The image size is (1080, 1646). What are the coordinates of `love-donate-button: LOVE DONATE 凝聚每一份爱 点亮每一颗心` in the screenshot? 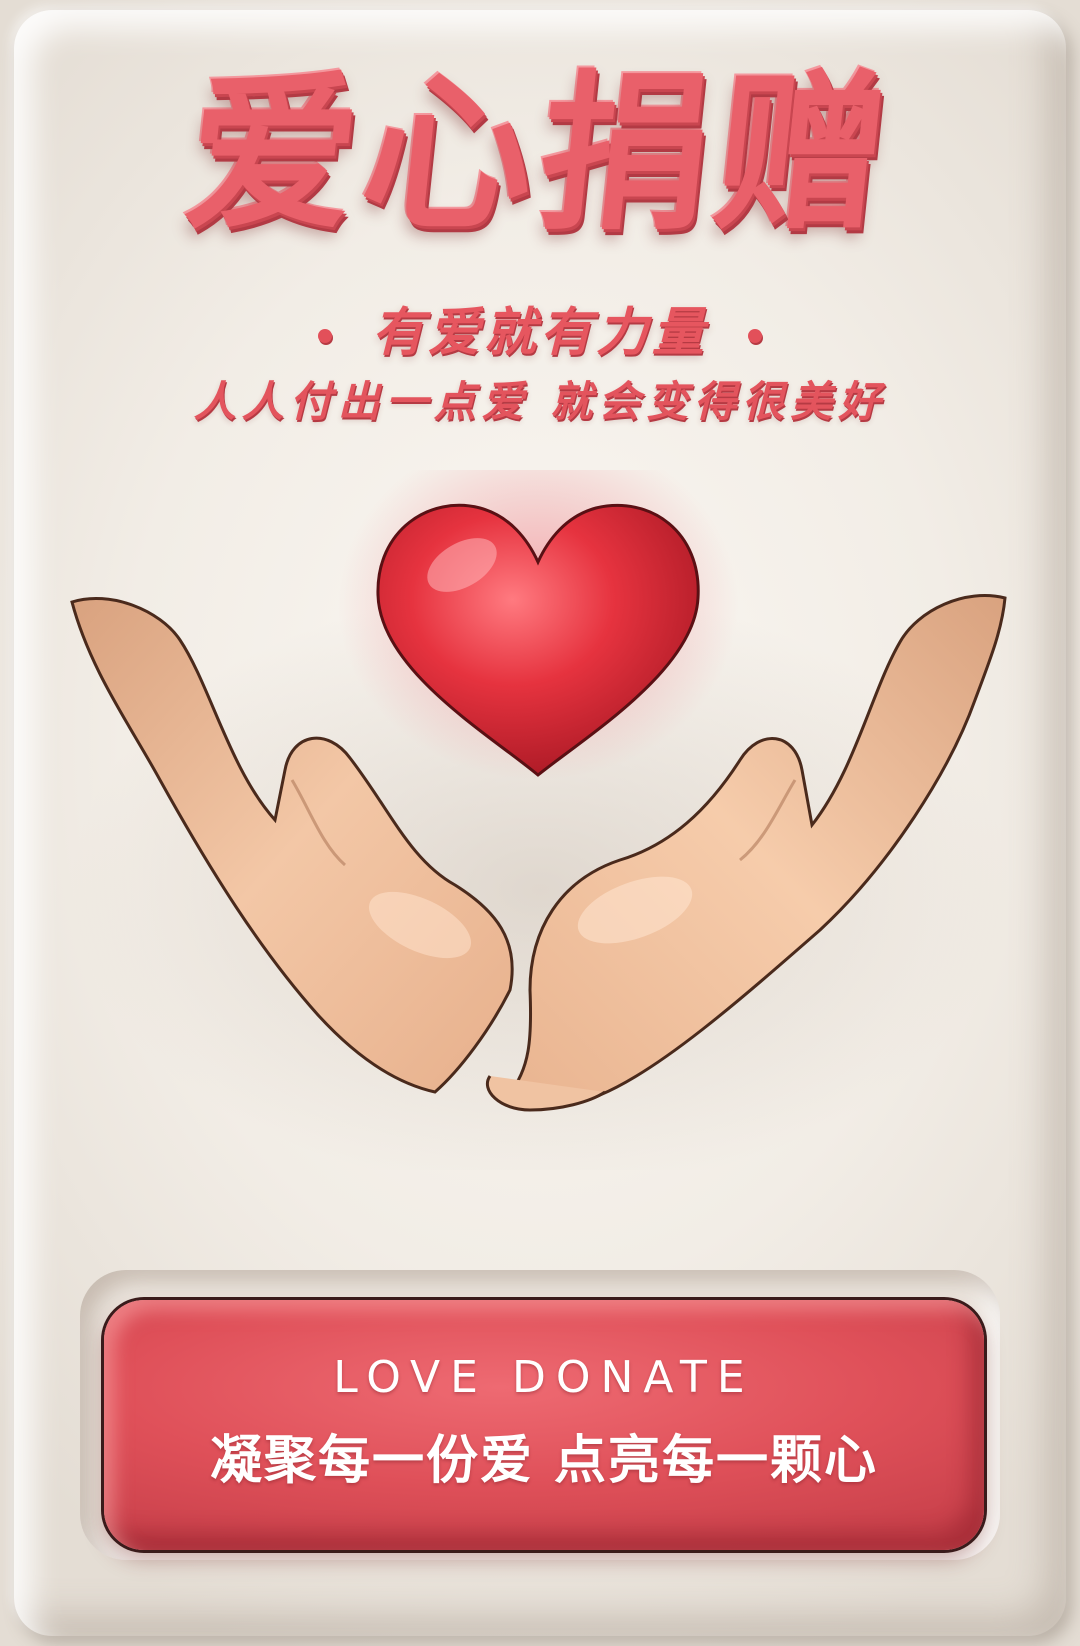 It's located at (544, 1425).